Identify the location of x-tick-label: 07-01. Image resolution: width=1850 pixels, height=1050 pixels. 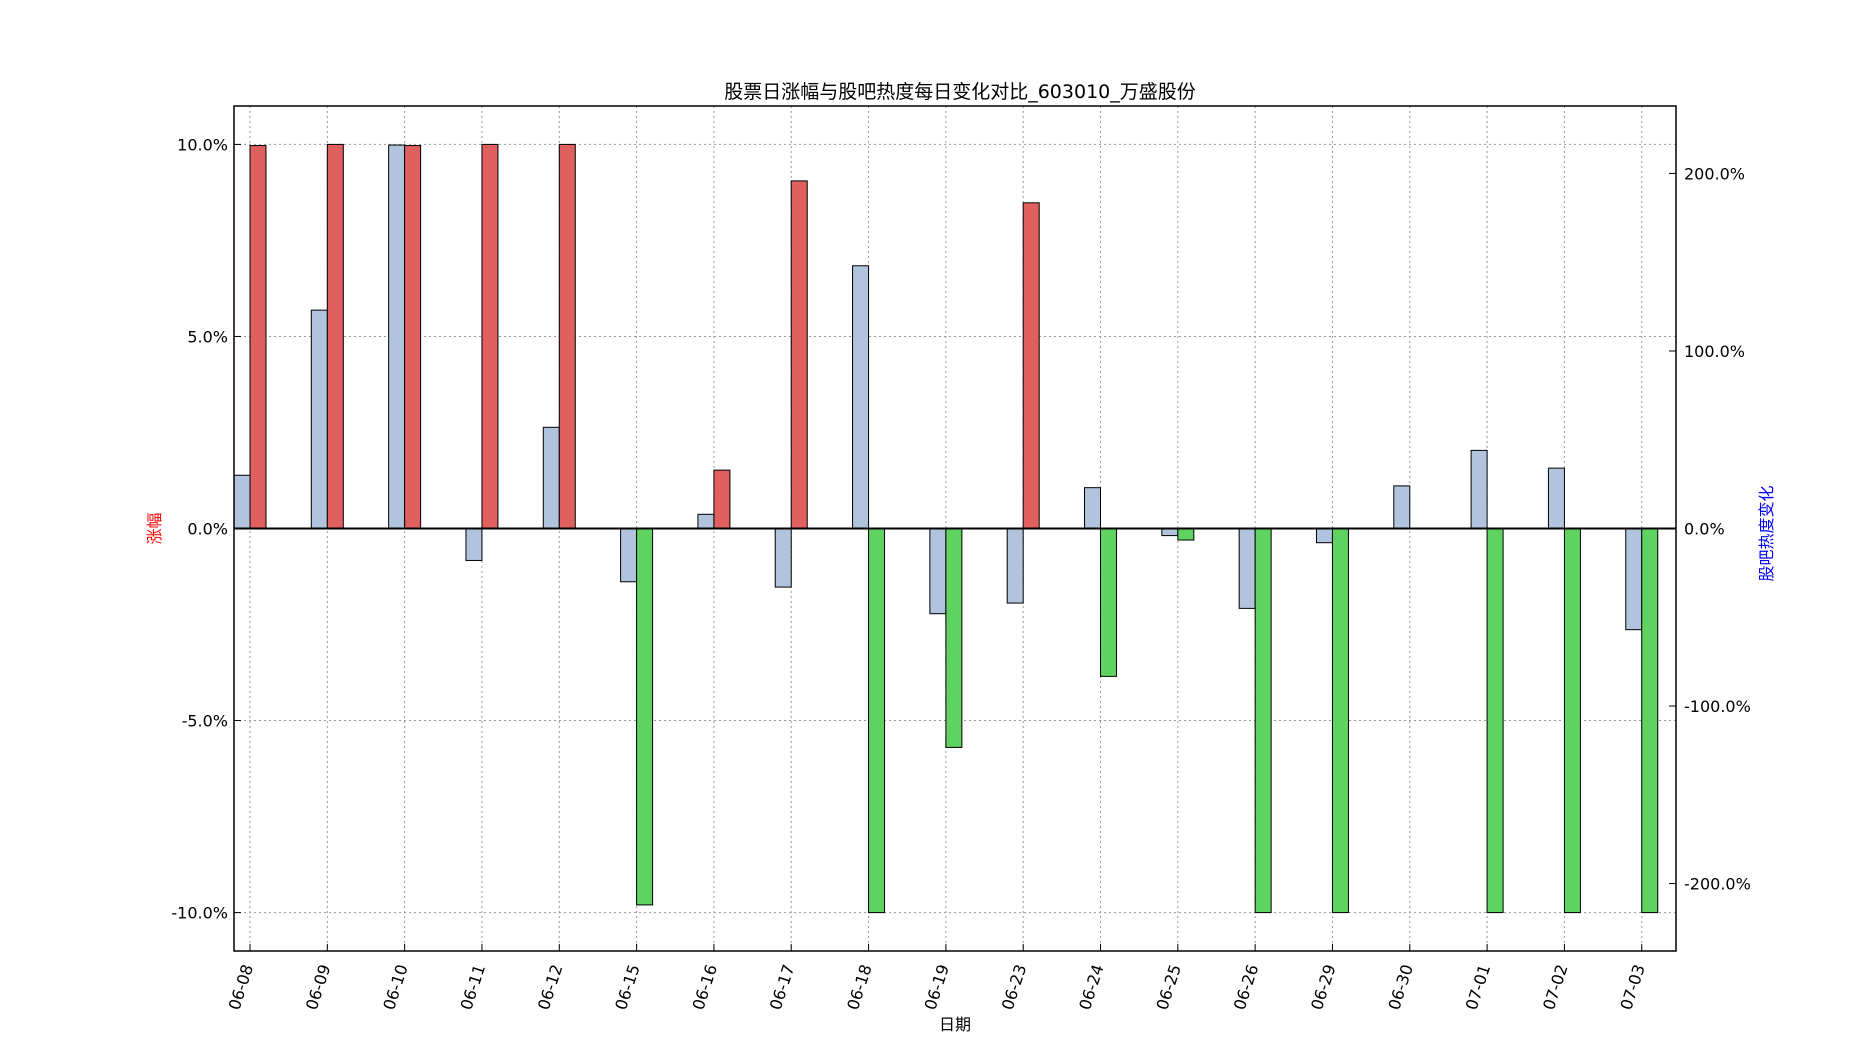
(1478, 987).